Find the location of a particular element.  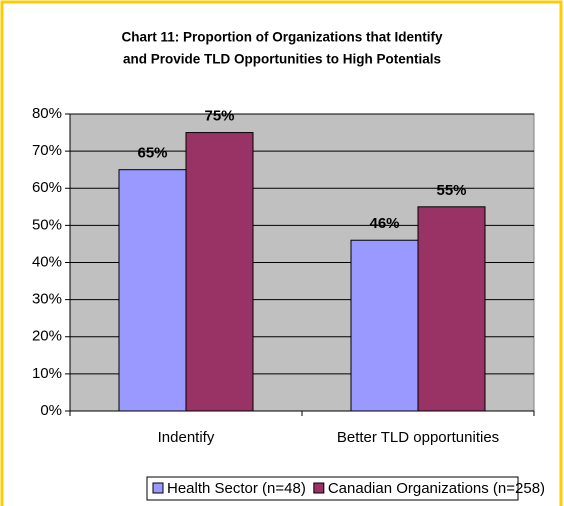

y-tick-label: 80% is located at coordinates (47, 113).